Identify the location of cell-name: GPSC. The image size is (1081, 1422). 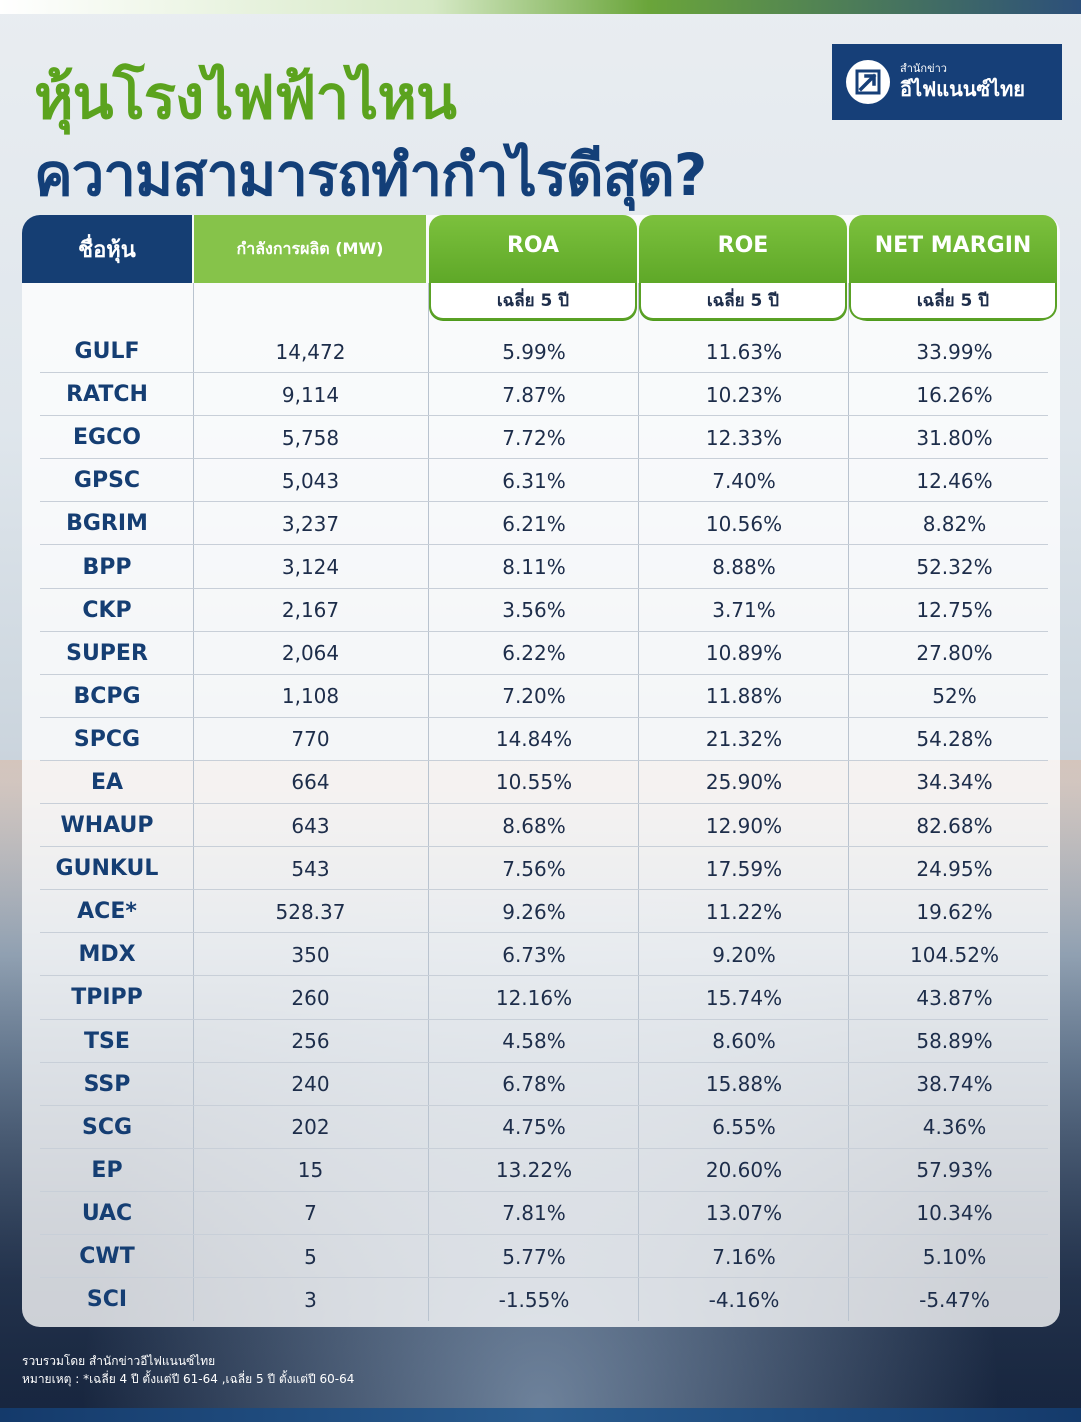
(107, 481).